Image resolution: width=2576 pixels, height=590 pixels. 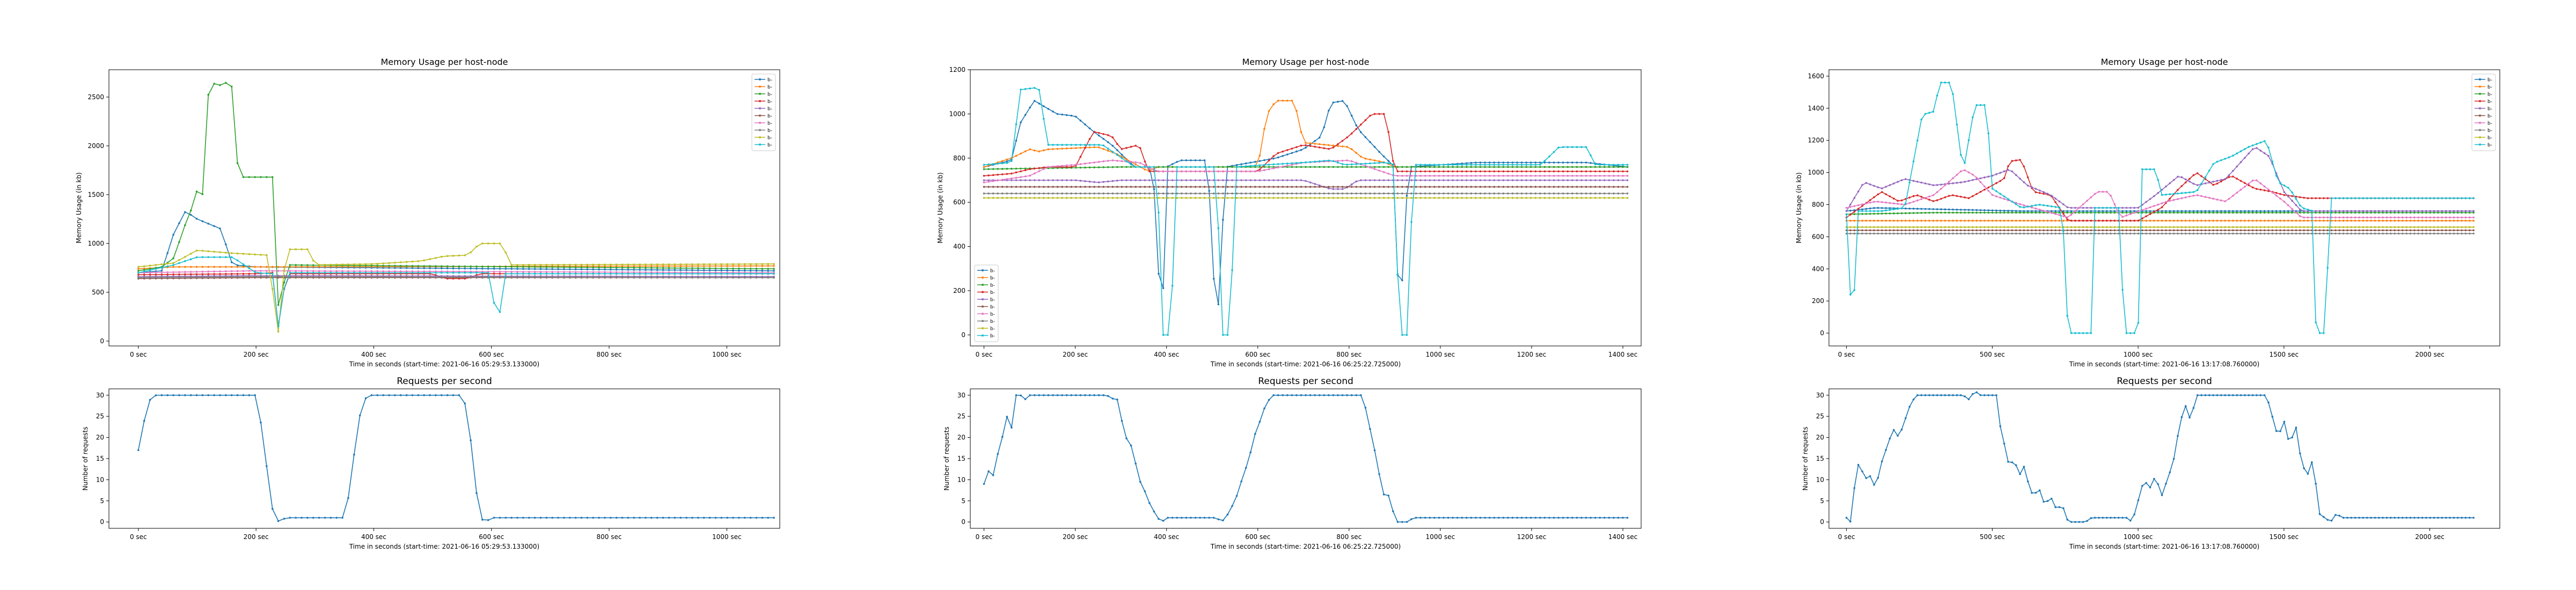 What do you see at coordinates (992, 329) in the screenshot?
I see `legend-label: b-` at bounding box center [992, 329].